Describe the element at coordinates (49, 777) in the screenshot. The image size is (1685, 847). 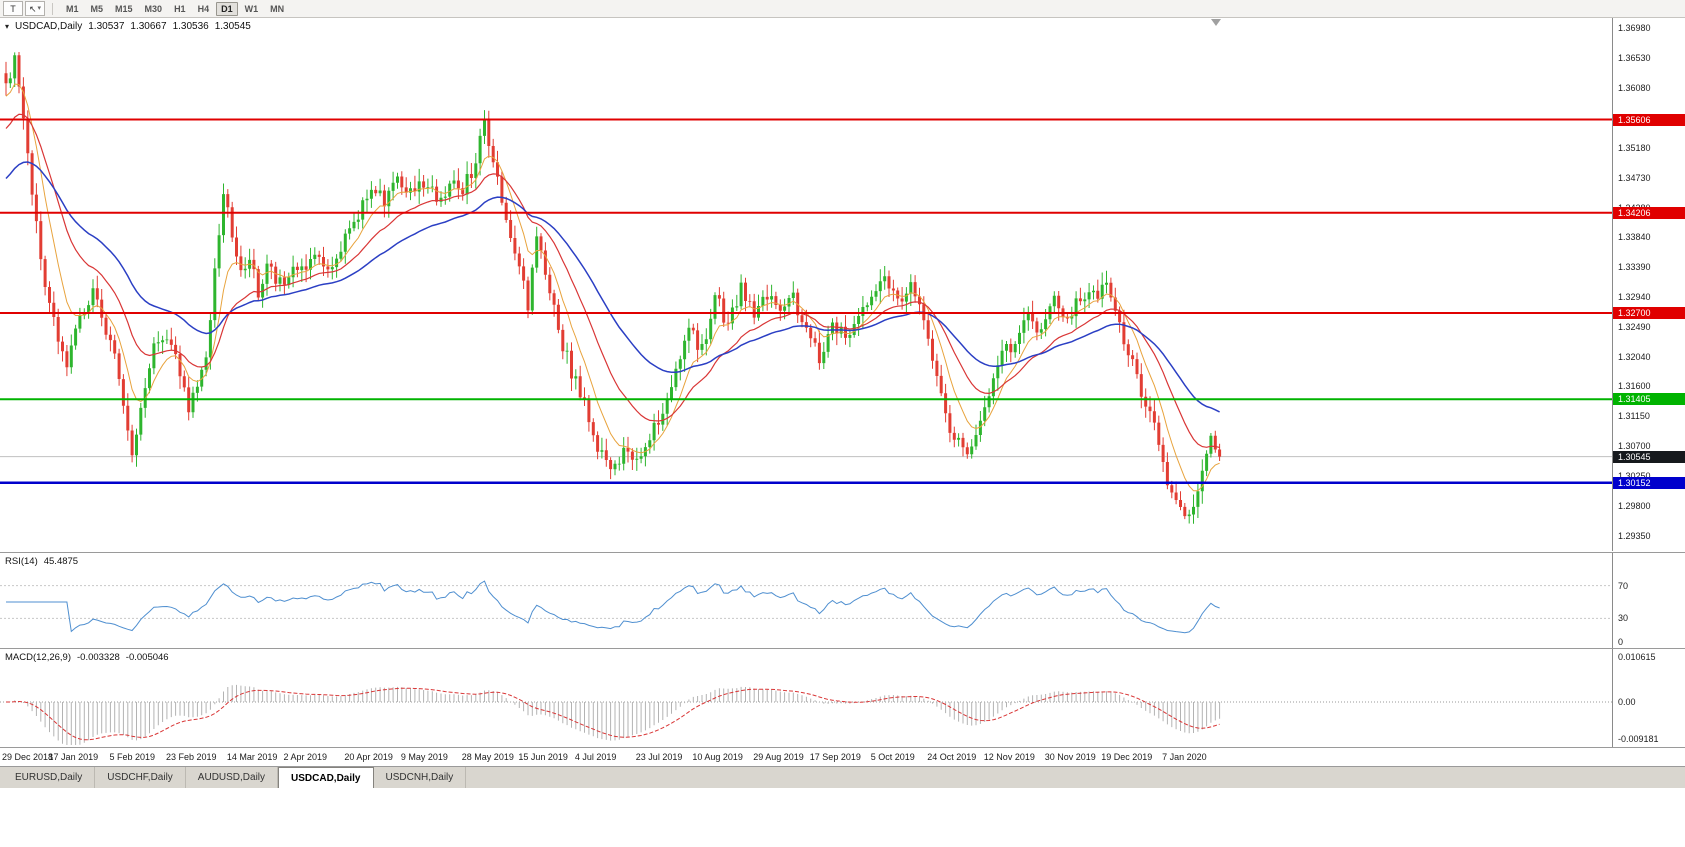
I see `tab-eurusd: EURUSD,Daily` at that location.